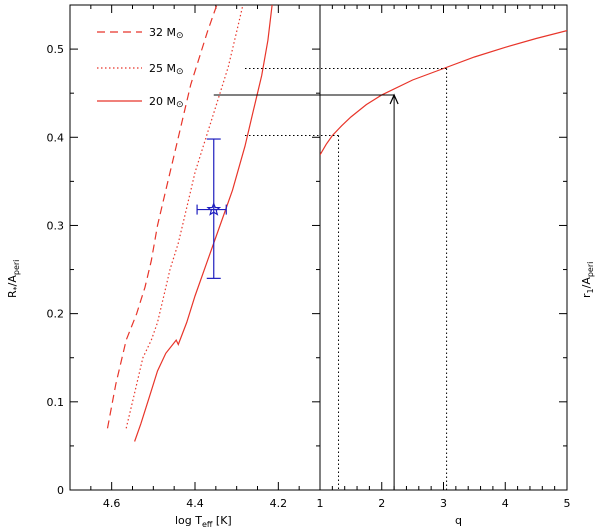 The image size is (600, 530). What do you see at coordinates (443, 503) in the screenshot?
I see `right-x-tick-label: 3` at bounding box center [443, 503].